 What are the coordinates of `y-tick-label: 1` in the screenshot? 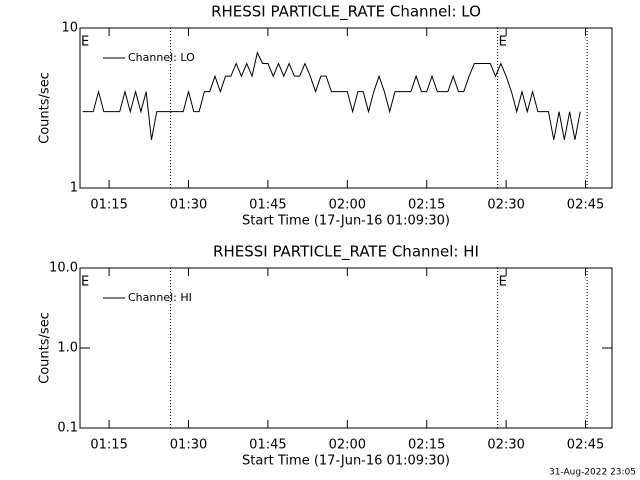 It's located at (74, 188).